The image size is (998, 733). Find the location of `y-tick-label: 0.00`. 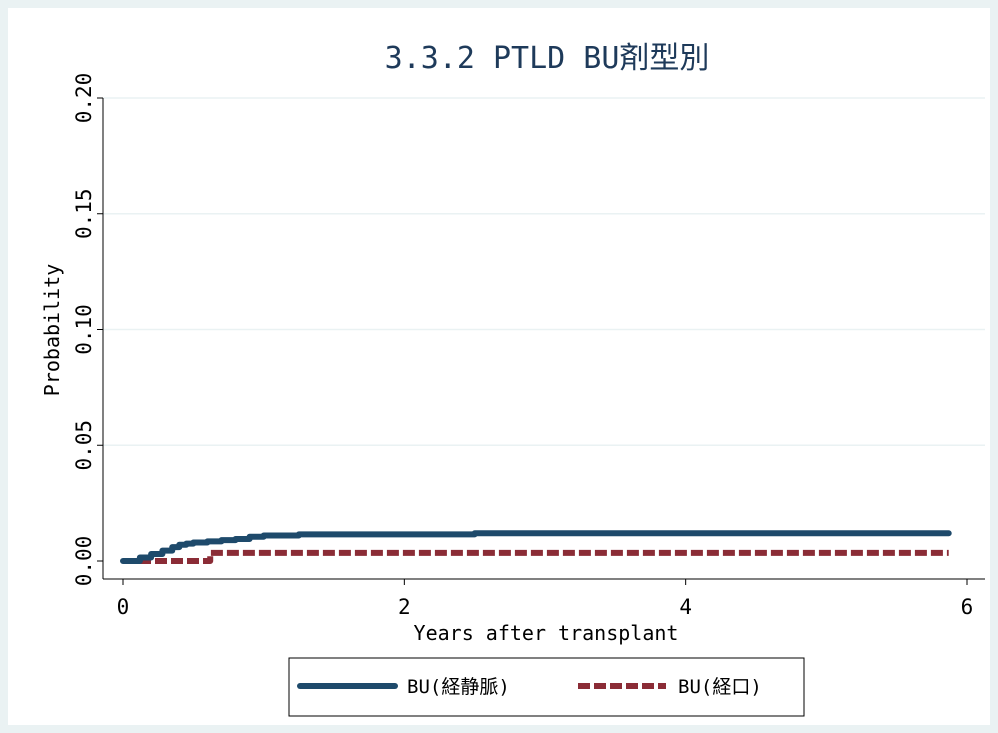

y-tick-label: 0.00 is located at coordinates (84, 561).